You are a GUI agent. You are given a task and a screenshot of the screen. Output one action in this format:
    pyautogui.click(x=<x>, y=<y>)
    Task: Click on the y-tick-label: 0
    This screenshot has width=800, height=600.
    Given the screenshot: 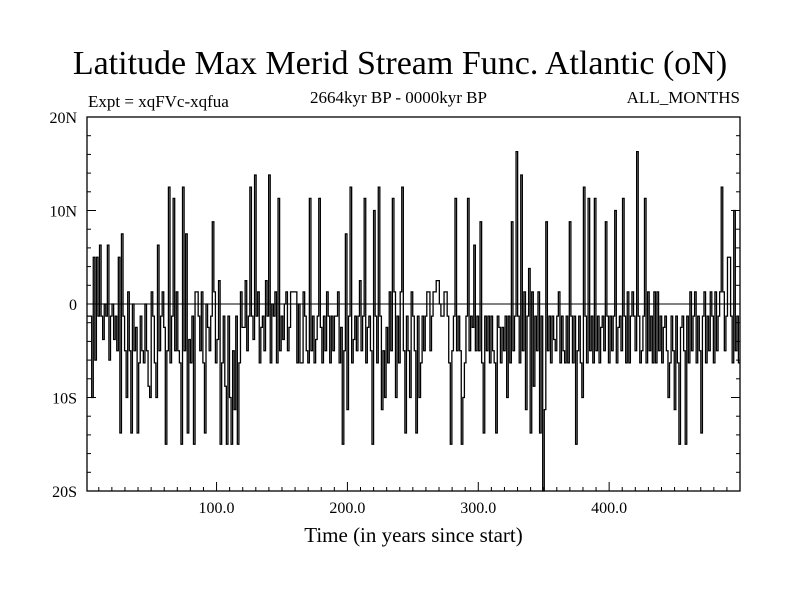 What is the action you would take?
    pyautogui.click(x=73, y=305)
    